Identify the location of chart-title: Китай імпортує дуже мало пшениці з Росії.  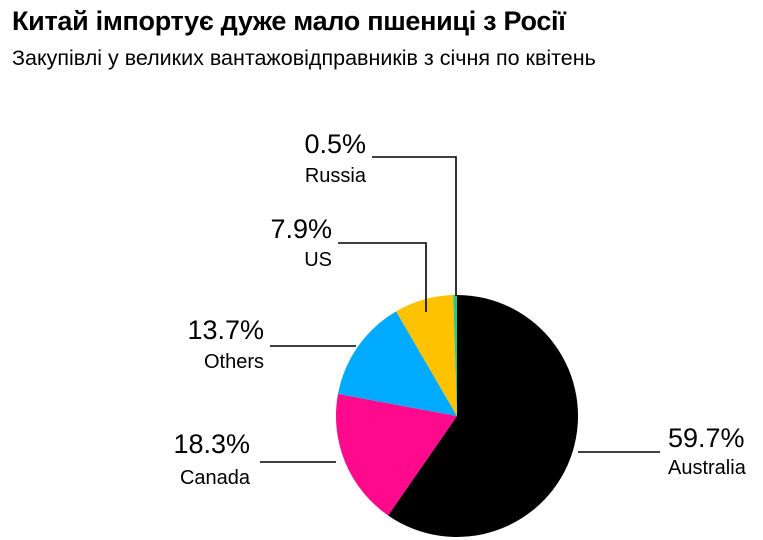
(289, 21).